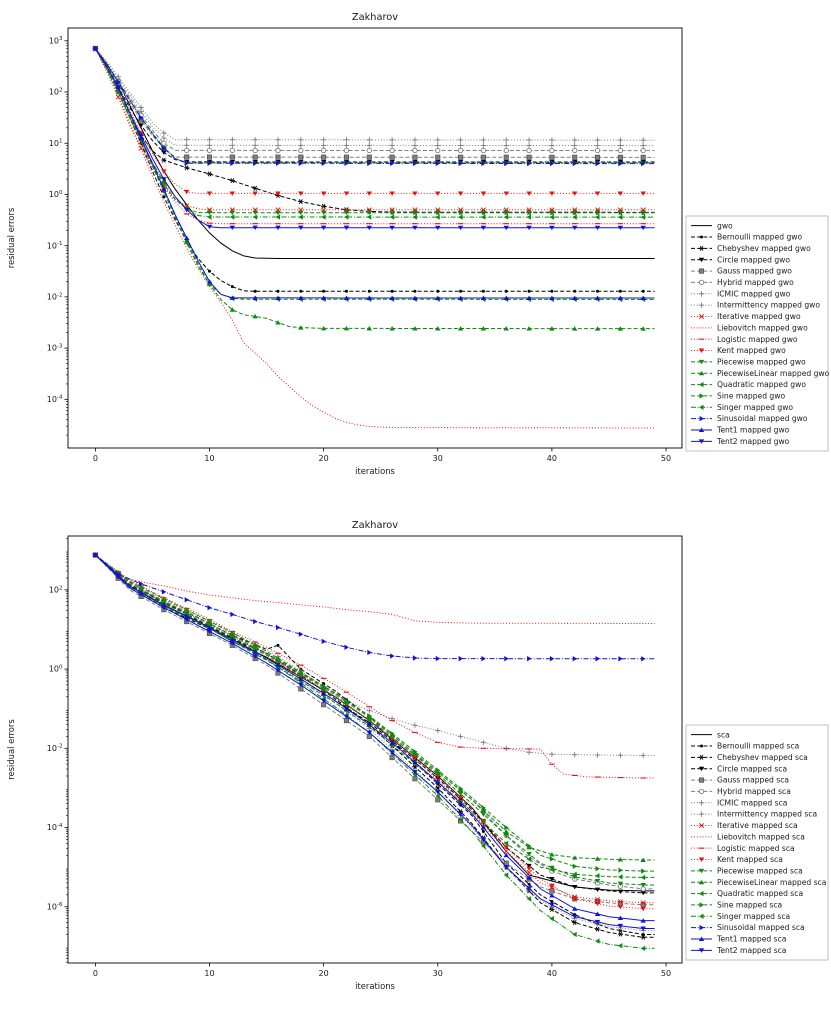 This screenshot has width=831, height=1016. What do you see at coordinates (740, 780) in the screenshot?
I see `legend-entry: Gauss mapped sca` at bounding box center [740, 780].